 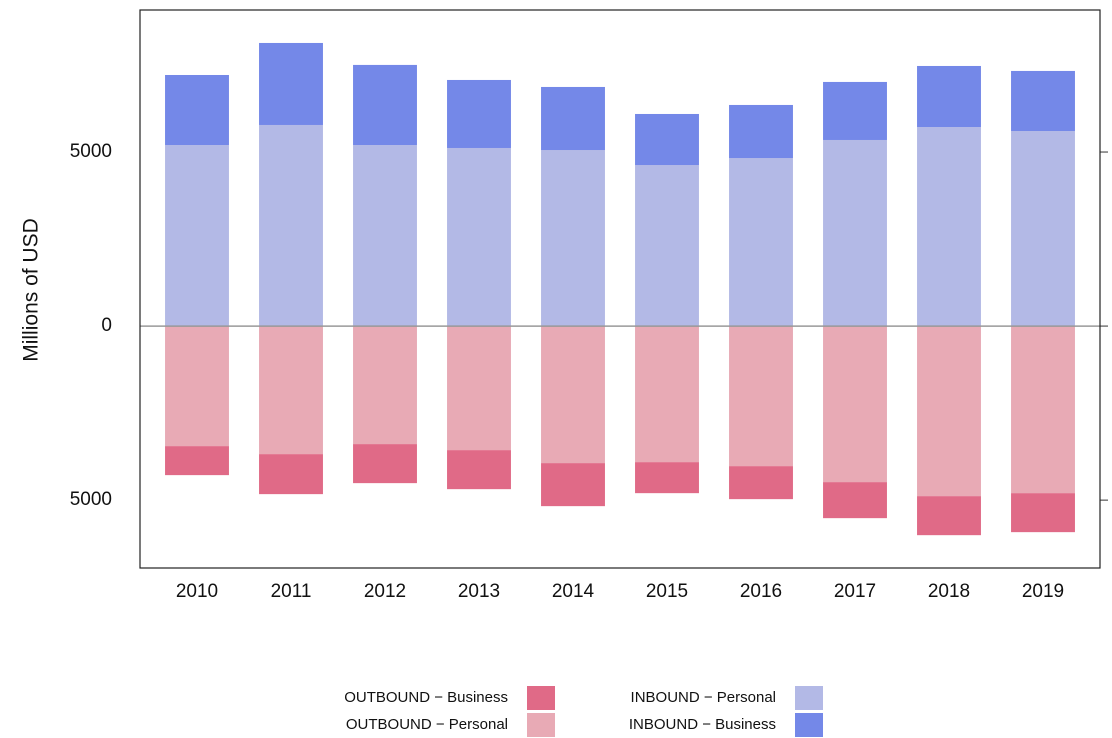 What do you see at coordinates (702, 724) in the screenshot?
I see `legend-label: INBOUND − Business` at bounding box center [702, 724].